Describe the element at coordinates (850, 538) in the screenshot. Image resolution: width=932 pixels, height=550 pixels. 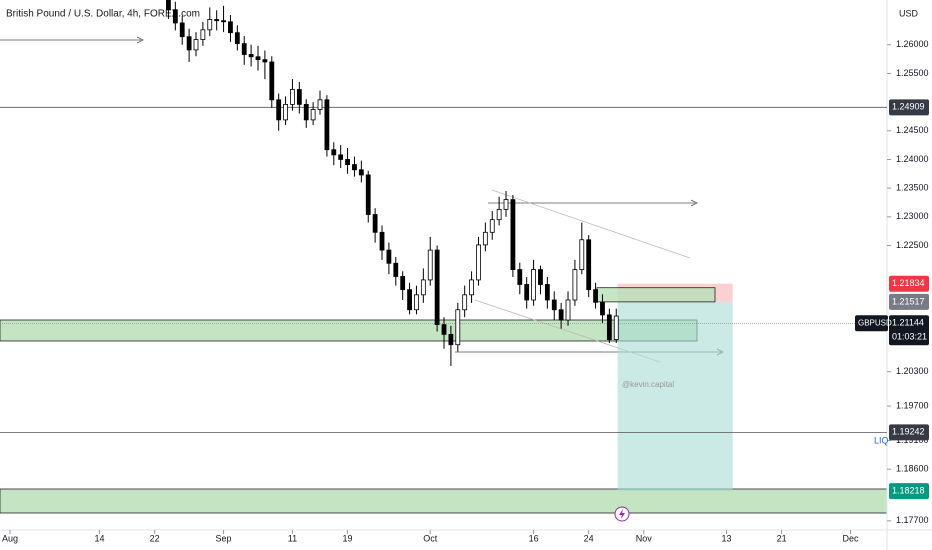
I see `x-tick-label: Dec` at that location.